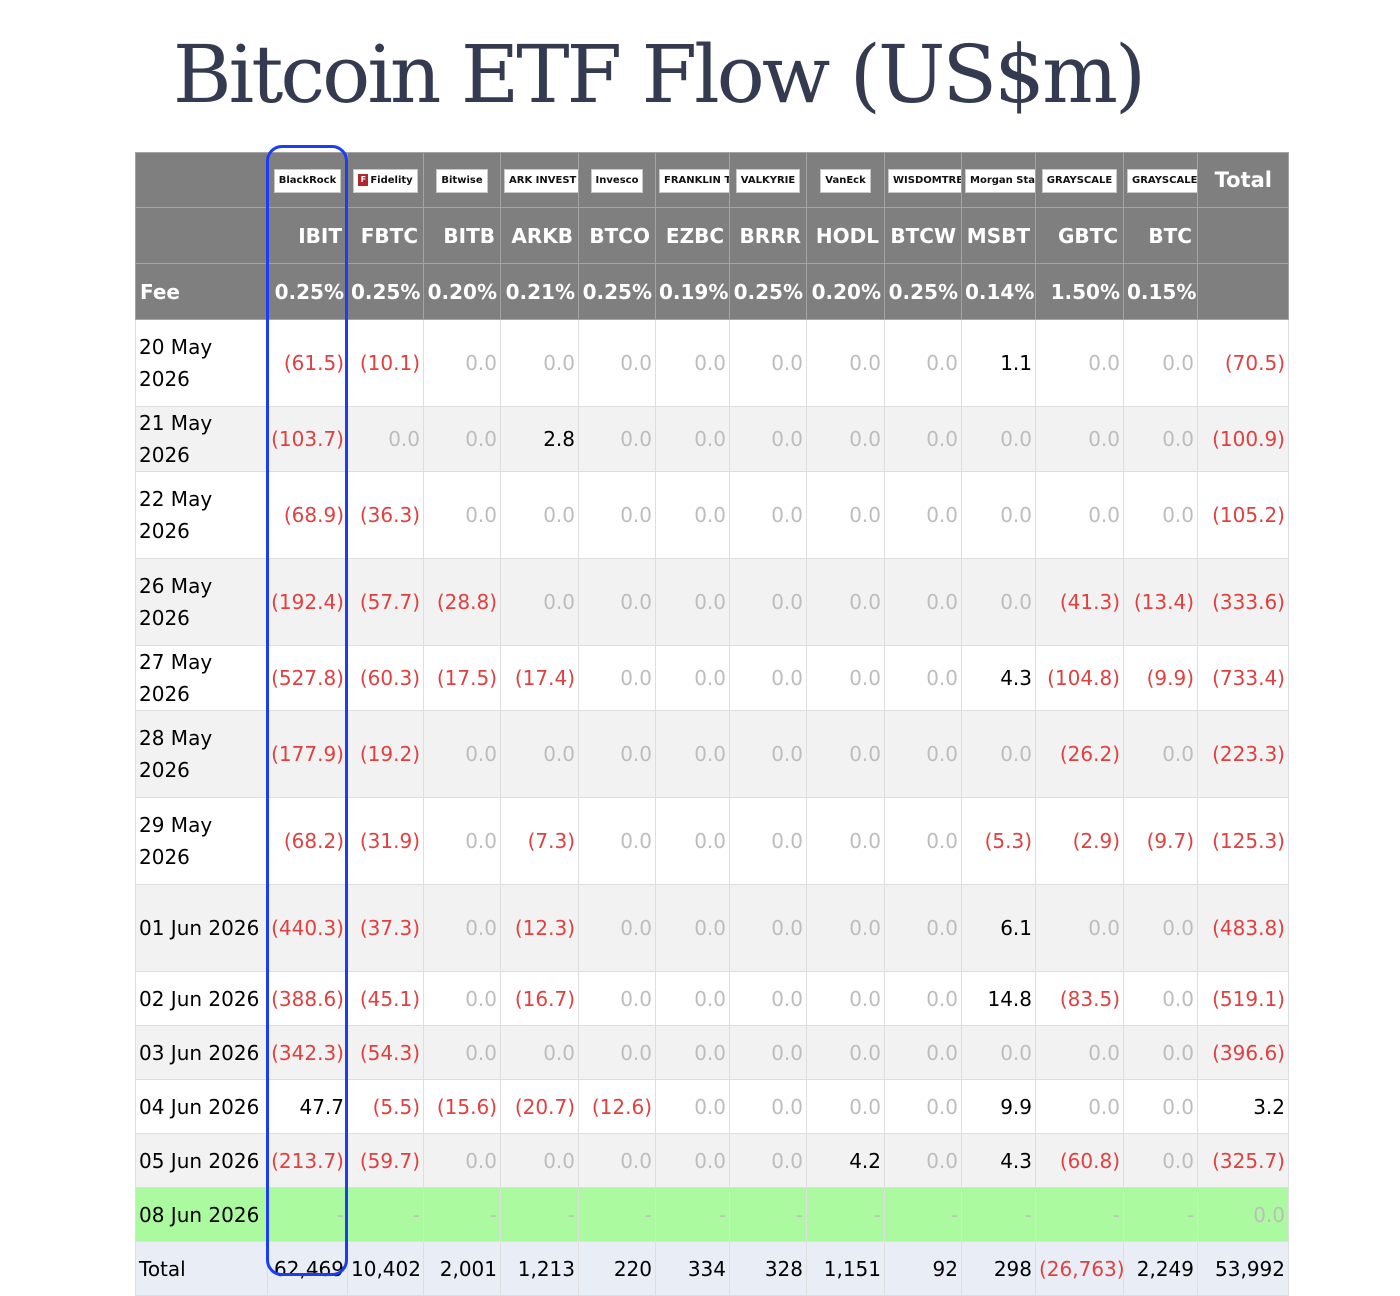 The image size is (1400, 1296). Describe the element at coordinates (1160, 841) in the screenshot. I see `flow-cell-btc: (9.7)` at that location.